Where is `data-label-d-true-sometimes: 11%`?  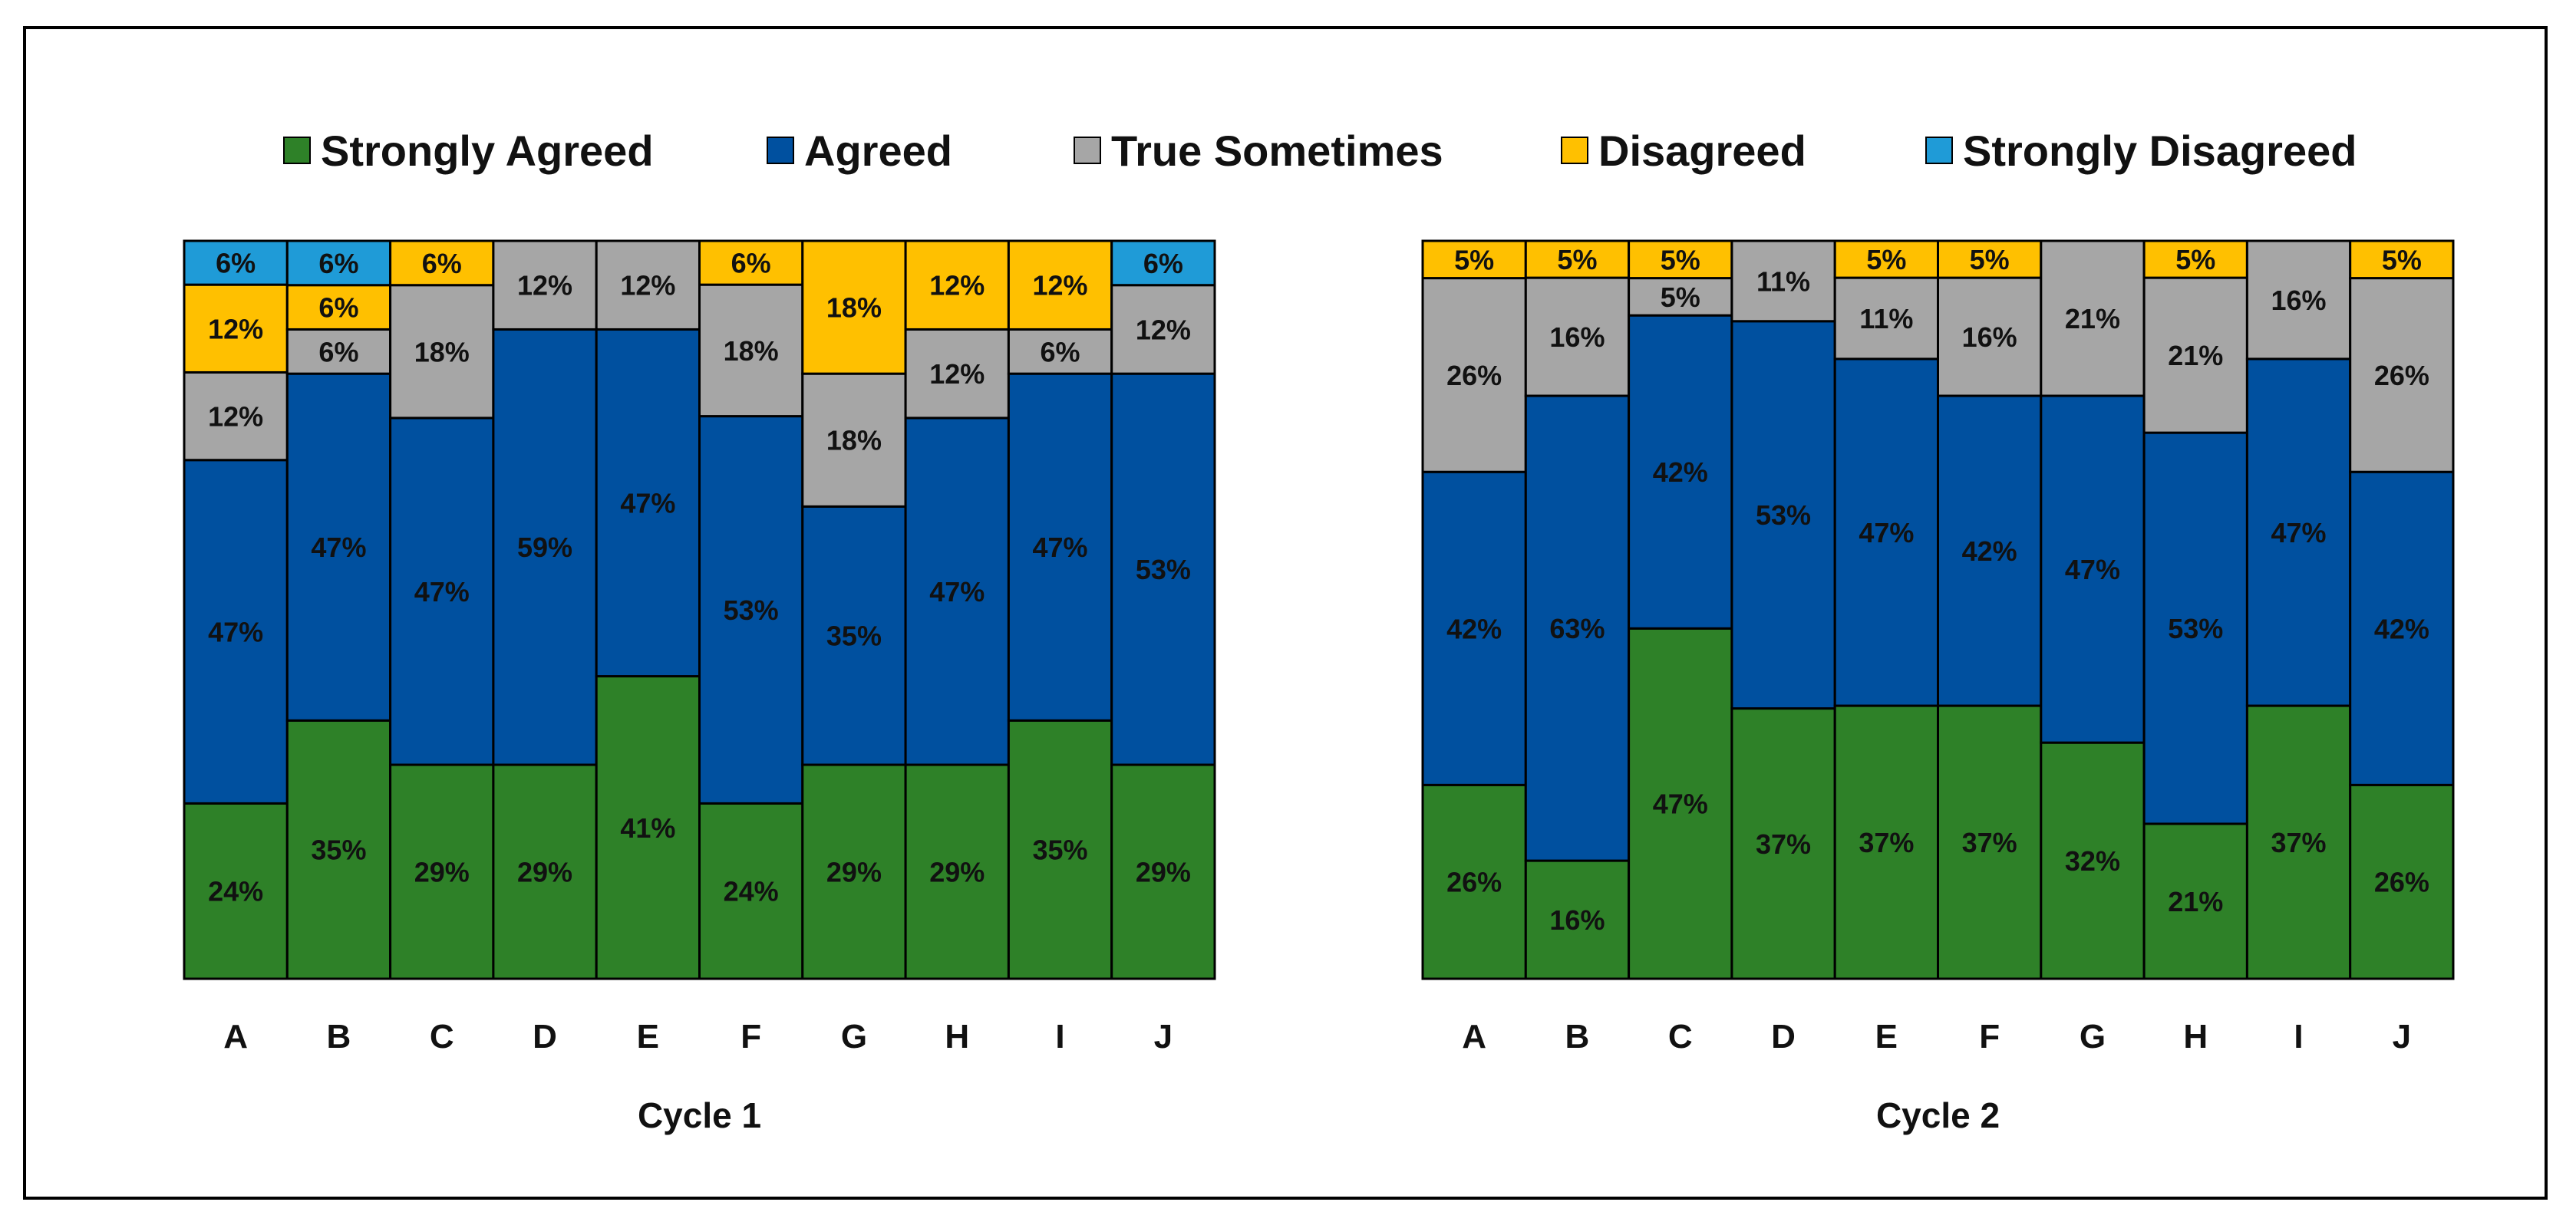 data-label-d-true-sometimes: 11% is located at coordinates (1783, 281).